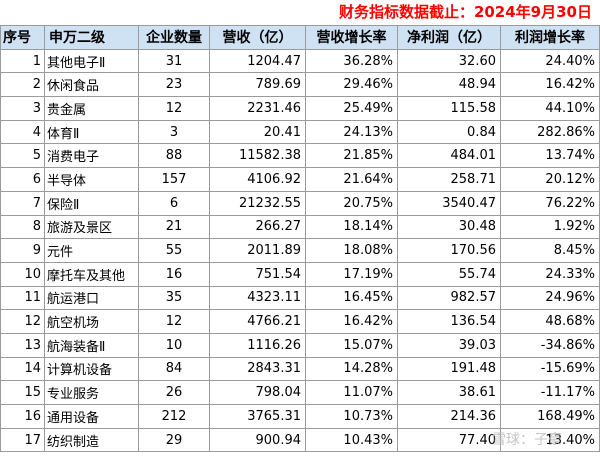  I want to click on company-count-cell: 3, so click(174, 132).